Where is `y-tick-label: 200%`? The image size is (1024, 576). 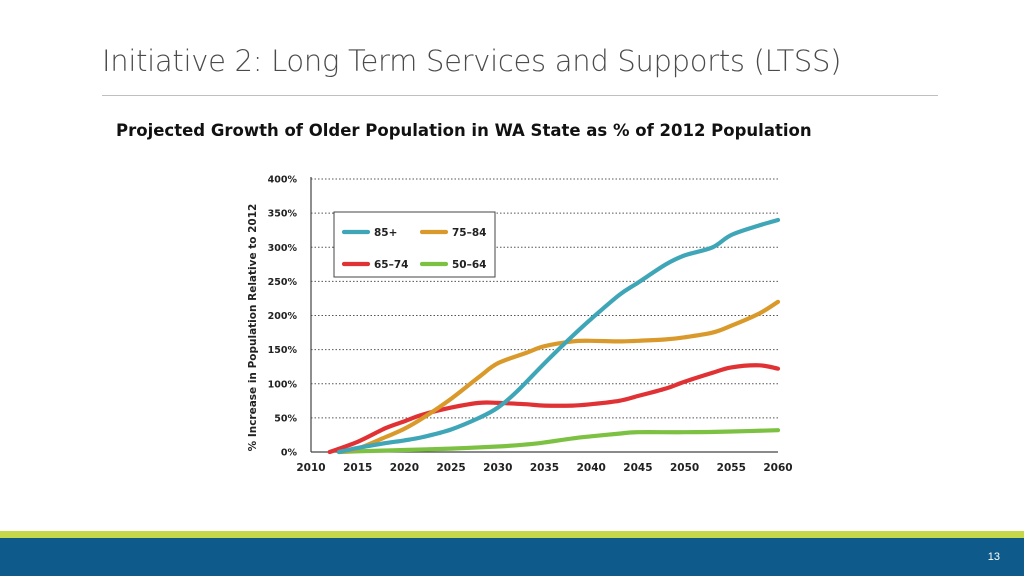
y-tick-label: 200% is located at coordinates (283, 316).